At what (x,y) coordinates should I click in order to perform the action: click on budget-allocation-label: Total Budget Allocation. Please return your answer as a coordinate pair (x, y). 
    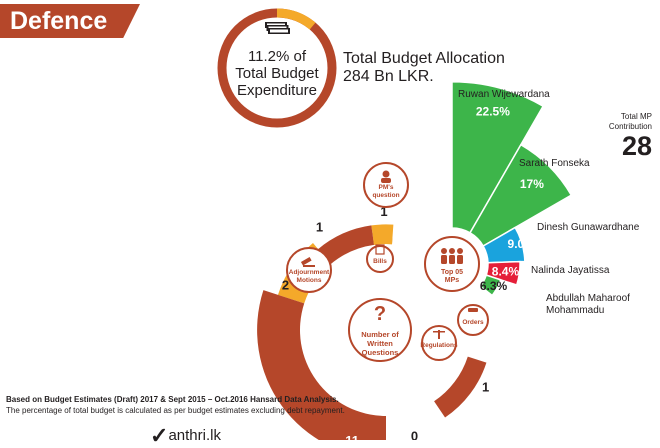
    Looking at the image, I should click on (424, 58).